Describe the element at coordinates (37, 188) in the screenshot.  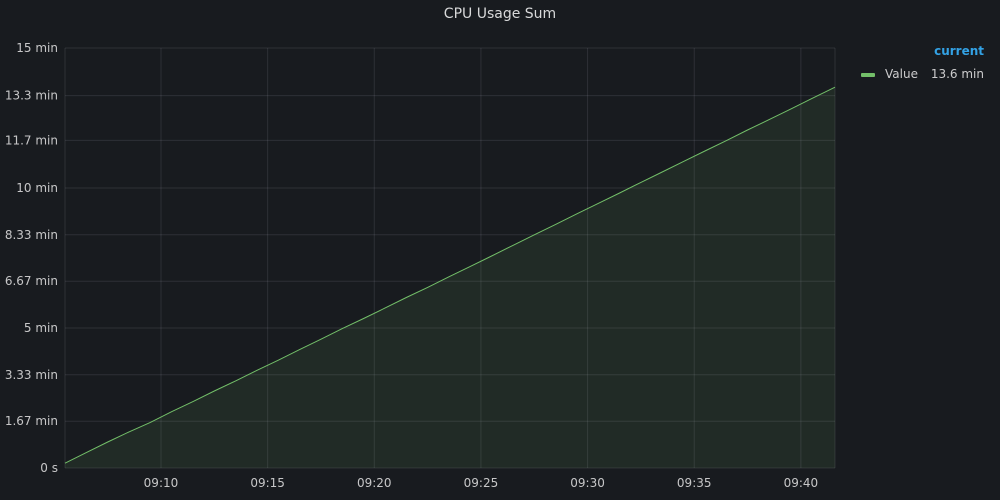
I see `y-tick-label: 10 min` at that location.